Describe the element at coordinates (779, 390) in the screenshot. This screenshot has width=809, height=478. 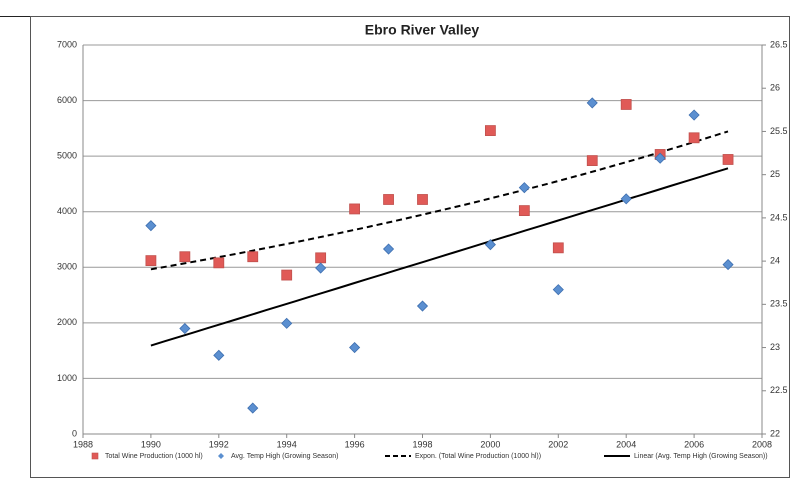
I see `y2-tick-label: 22.5` at that location.